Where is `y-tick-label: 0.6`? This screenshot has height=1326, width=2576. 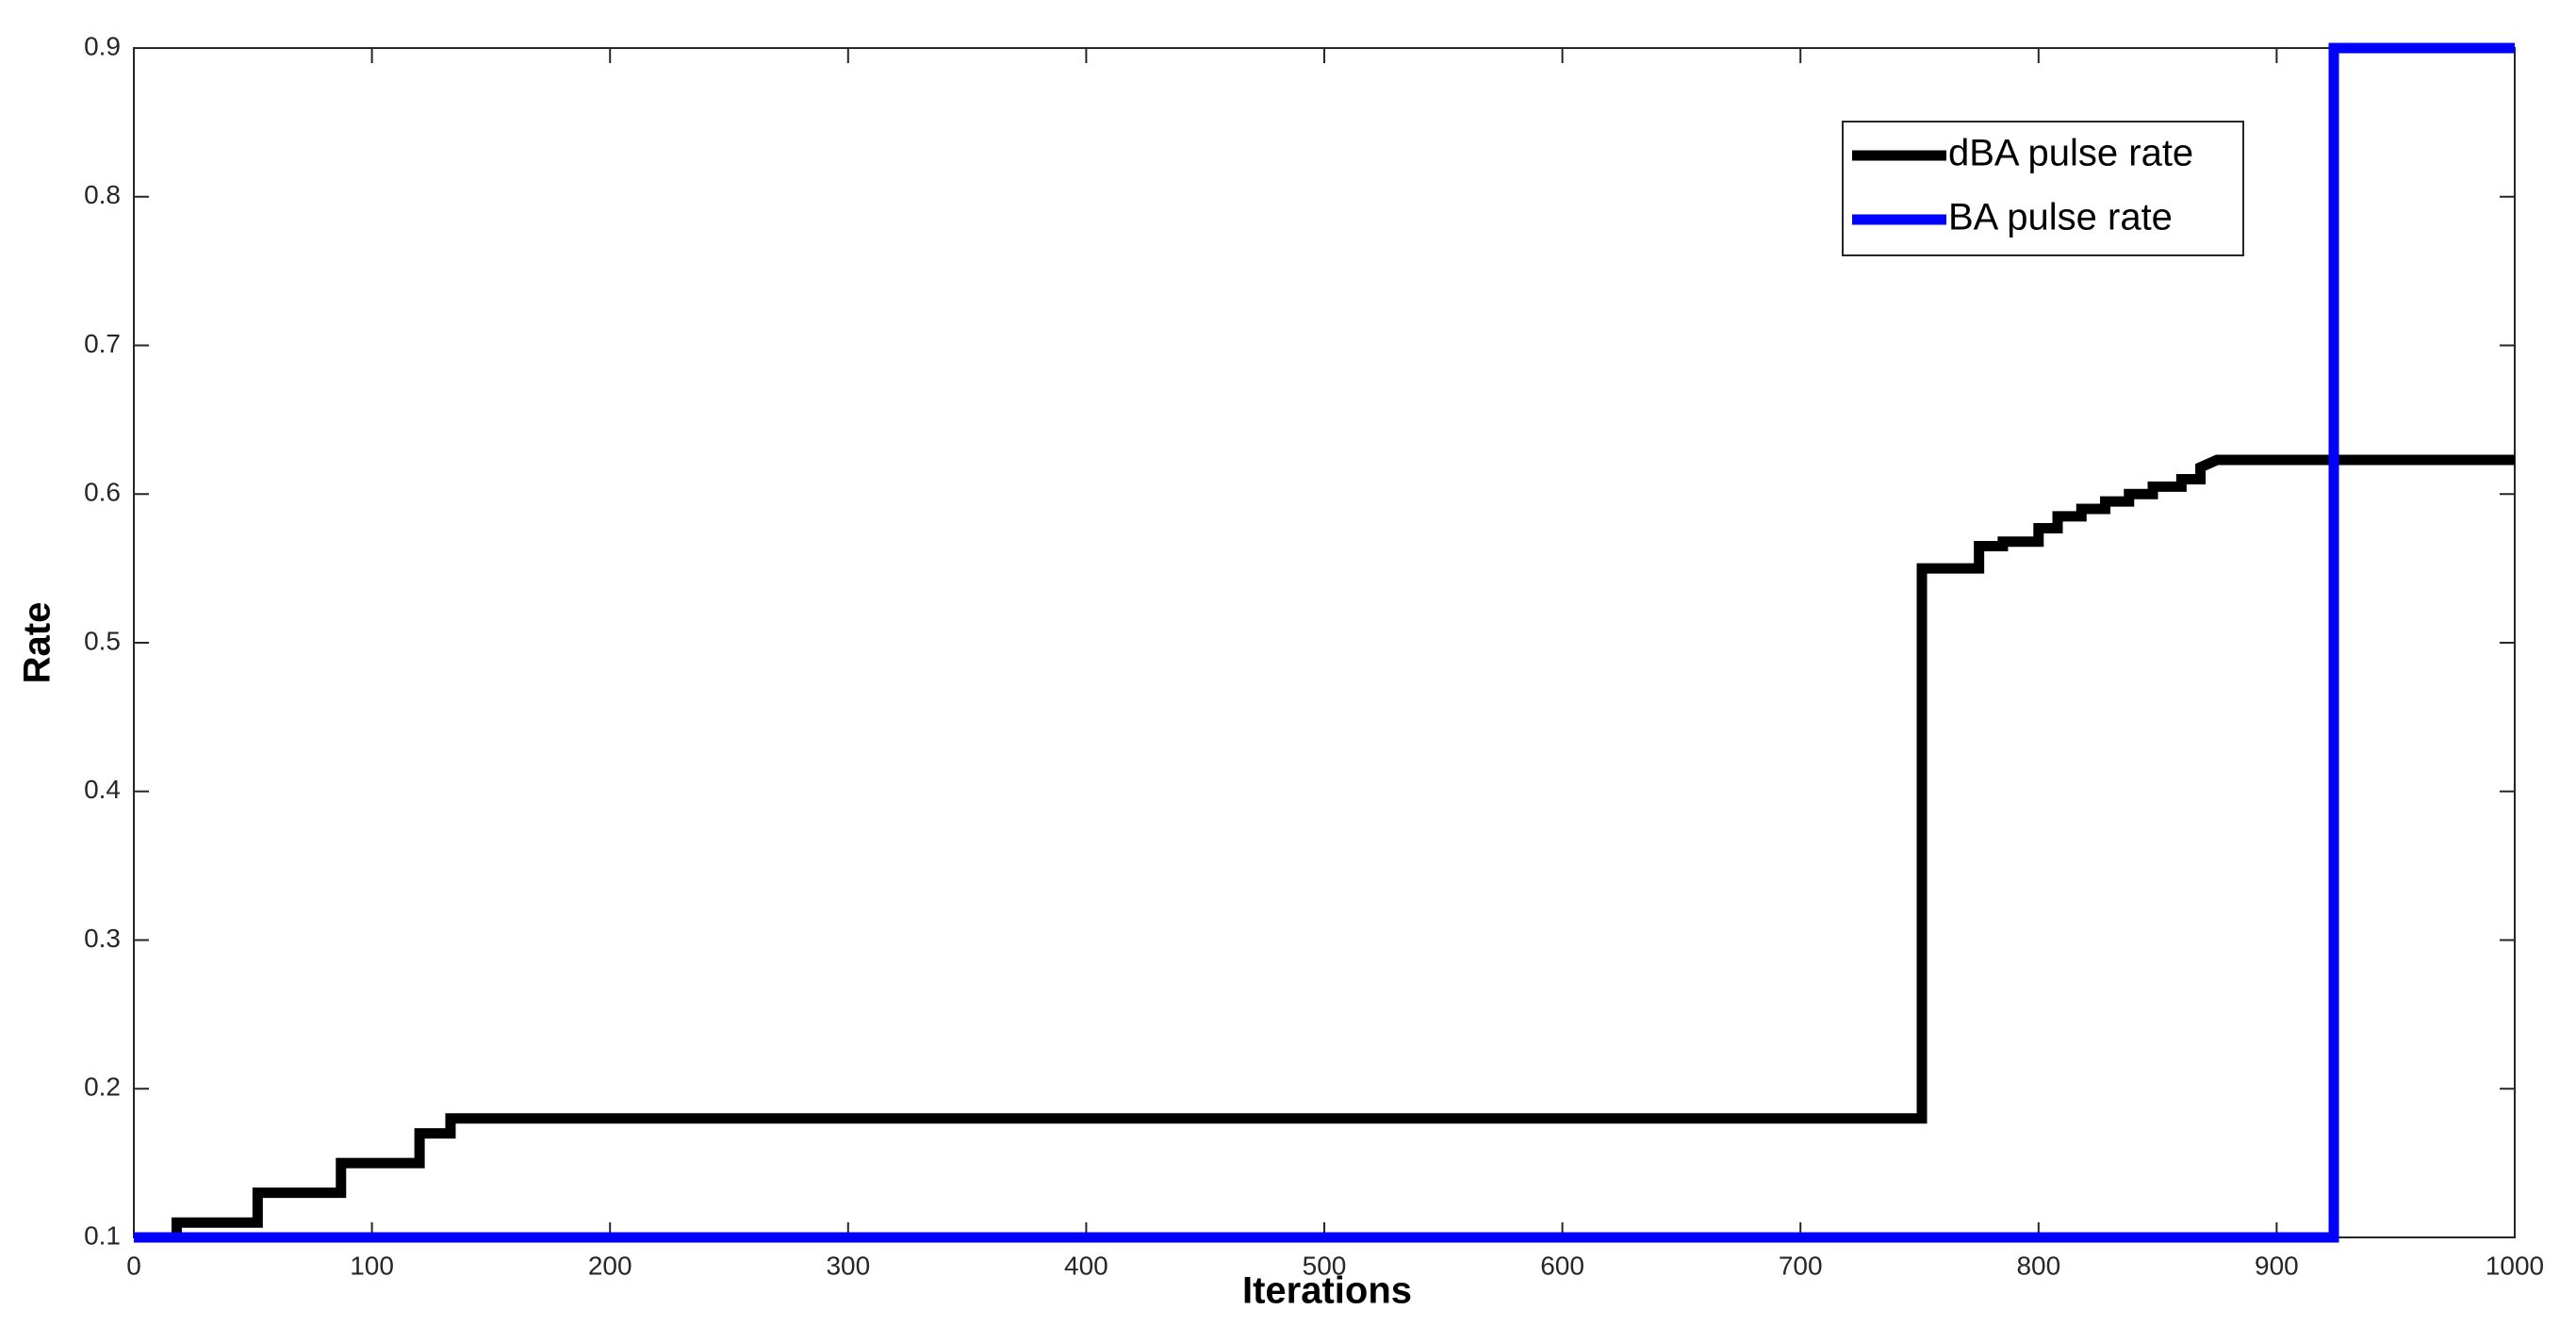 y-tick-label: 0.6 is located at coordinates (102, 492).